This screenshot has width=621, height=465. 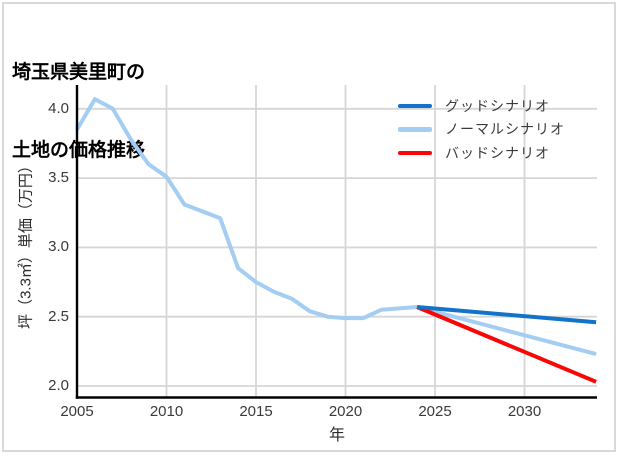 I want to click on legend-label-normal: ノーマルシナリオ, so click(x=505, y=129).